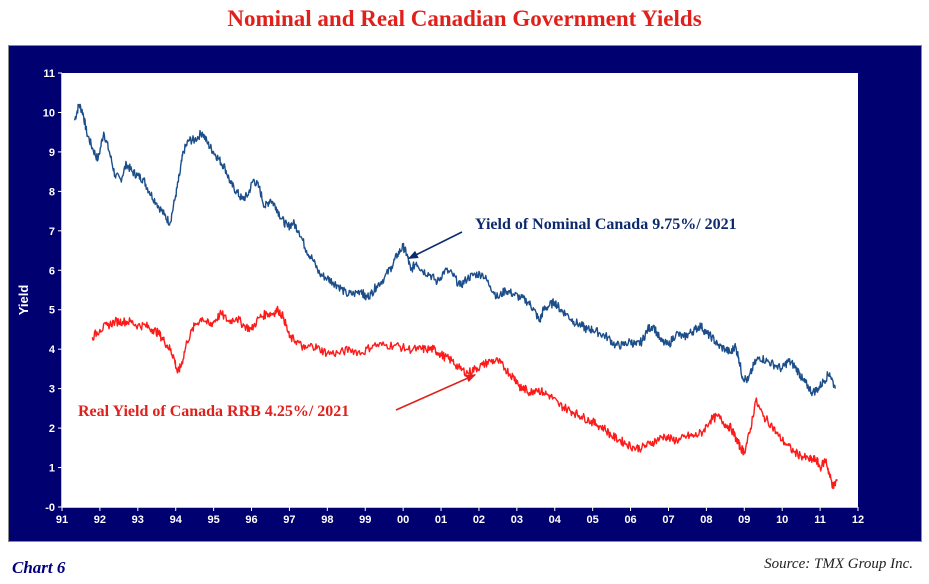 The width and height of the screenshot is (929, 584). What do you see at coordinates (744, 520) in the screenshot?
I see `x-tick-label: 09` at bounding box center [744, 520].